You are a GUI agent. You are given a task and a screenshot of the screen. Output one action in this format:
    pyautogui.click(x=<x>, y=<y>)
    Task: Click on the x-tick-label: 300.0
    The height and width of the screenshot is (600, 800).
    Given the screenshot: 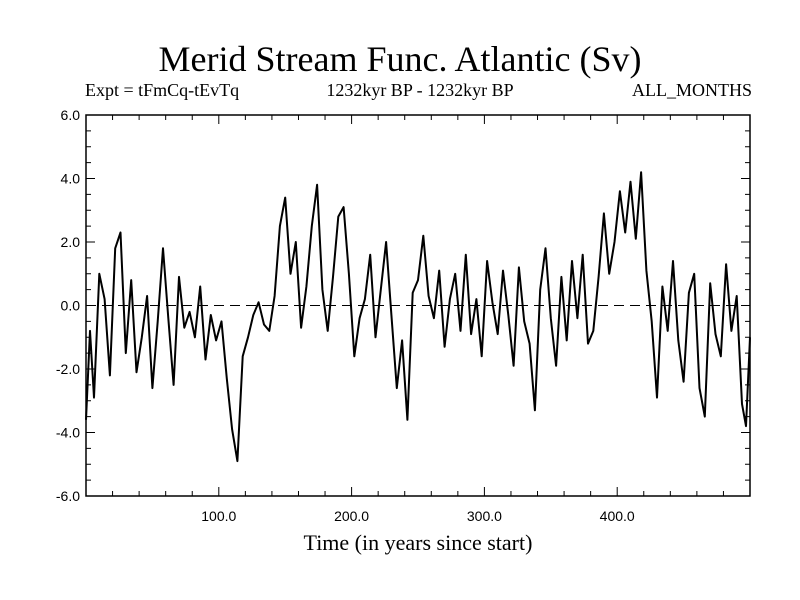 What is the action you would take?
    pyautogui.click(x=484, y=516)
    